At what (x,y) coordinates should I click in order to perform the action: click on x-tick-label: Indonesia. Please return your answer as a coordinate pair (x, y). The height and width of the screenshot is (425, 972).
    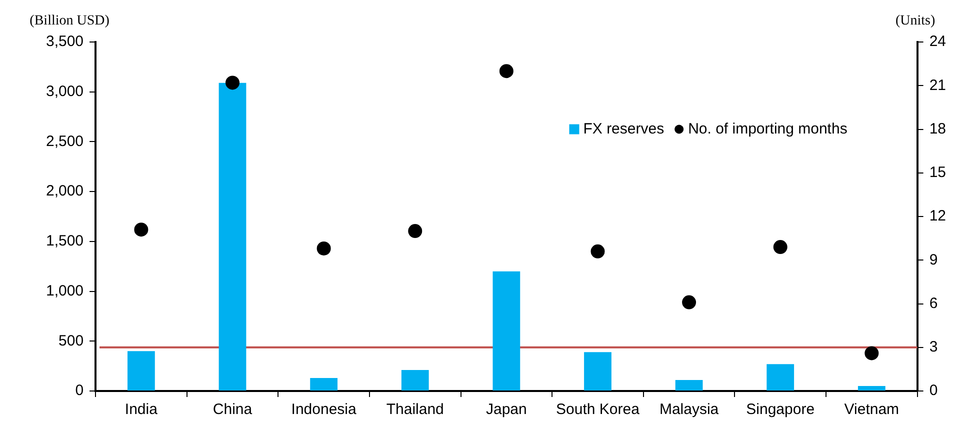
    Looking at the image, I should click on (324, 409).